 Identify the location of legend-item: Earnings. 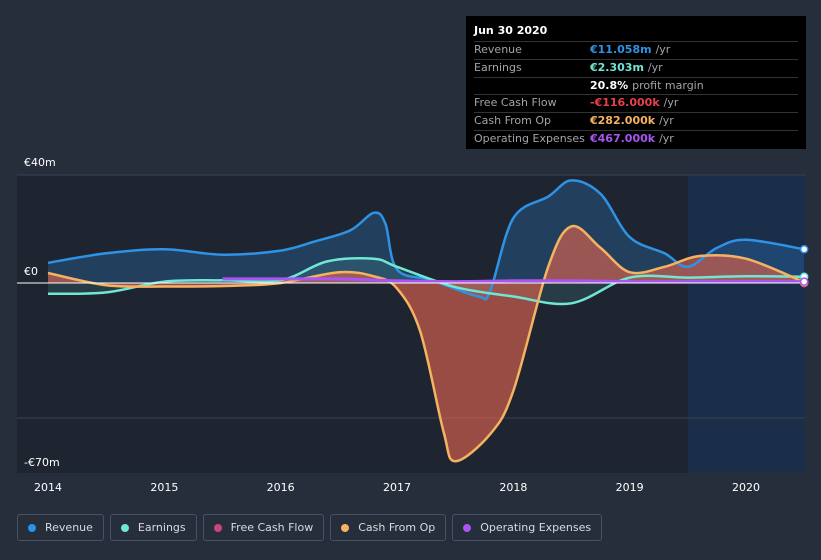
(153, 527).